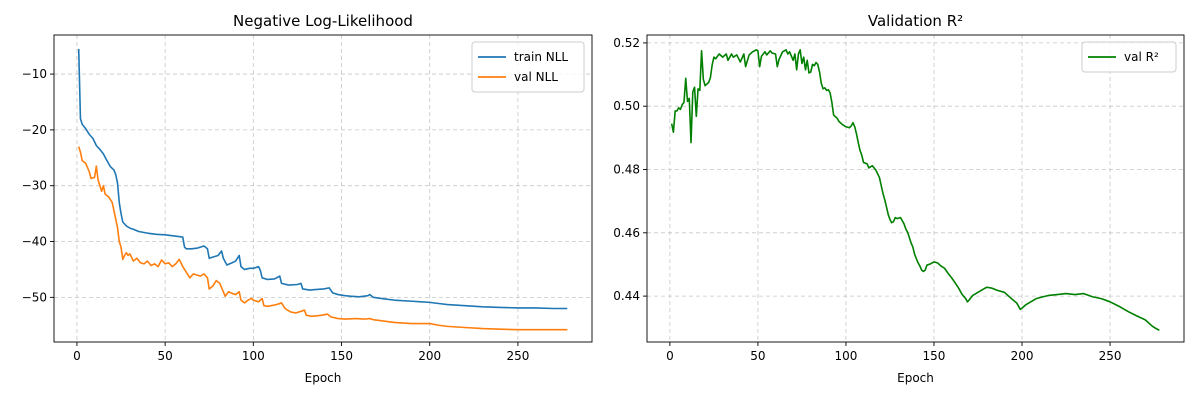  What do you see at coordinates (626, 43) in the screenshot?
I see `y-tick-label: 0.52` at bounding box center [626, 43].